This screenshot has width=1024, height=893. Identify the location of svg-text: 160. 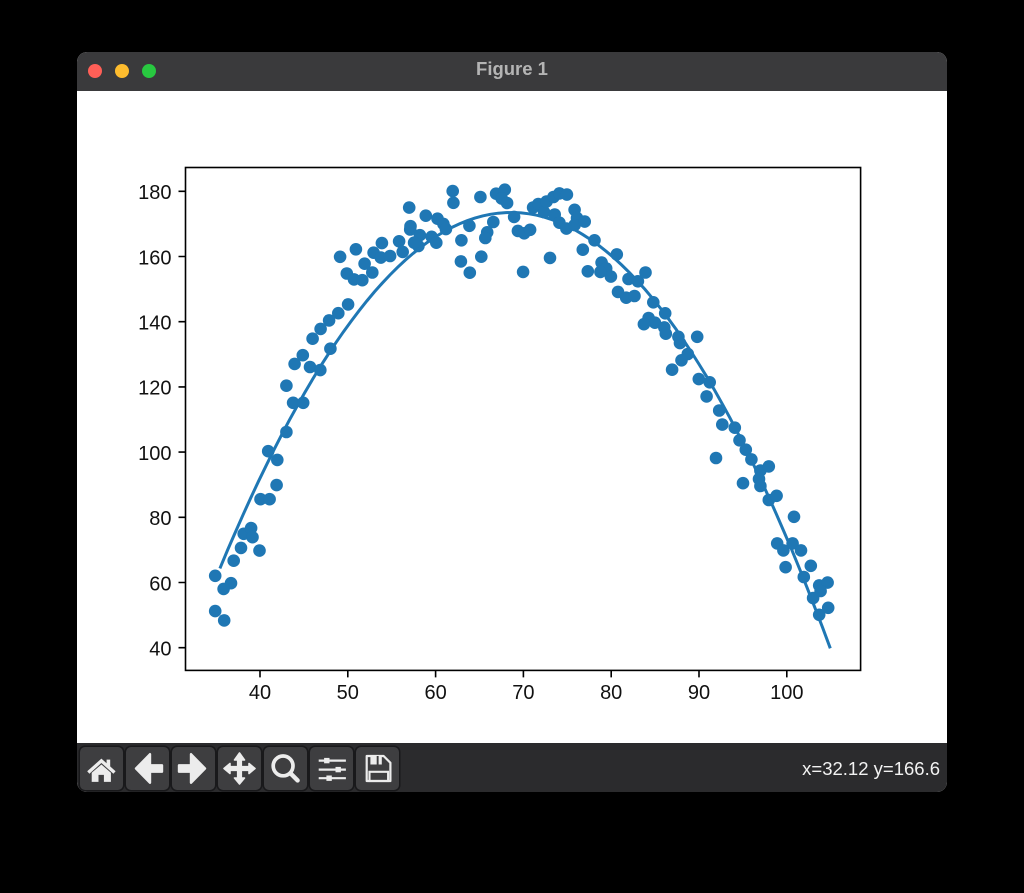
(154, 258).